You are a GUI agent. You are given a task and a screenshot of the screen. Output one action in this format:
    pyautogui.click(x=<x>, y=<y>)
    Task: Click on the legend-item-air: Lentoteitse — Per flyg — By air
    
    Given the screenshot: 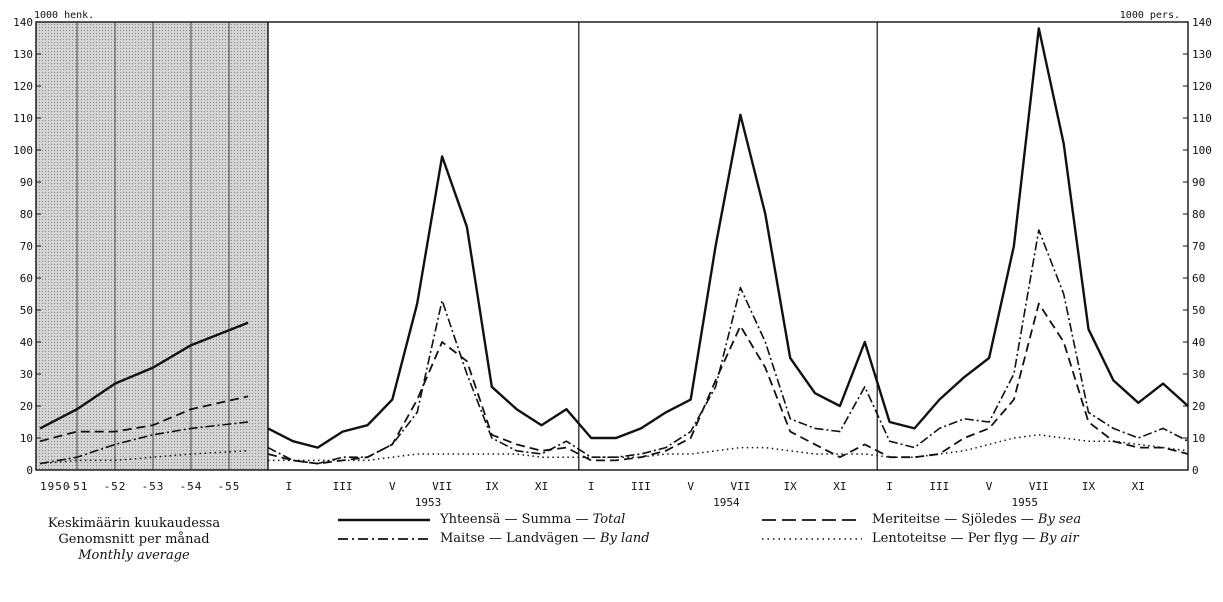 What is the action you would take?
    pyautogui.click(x=920, y=538)
    